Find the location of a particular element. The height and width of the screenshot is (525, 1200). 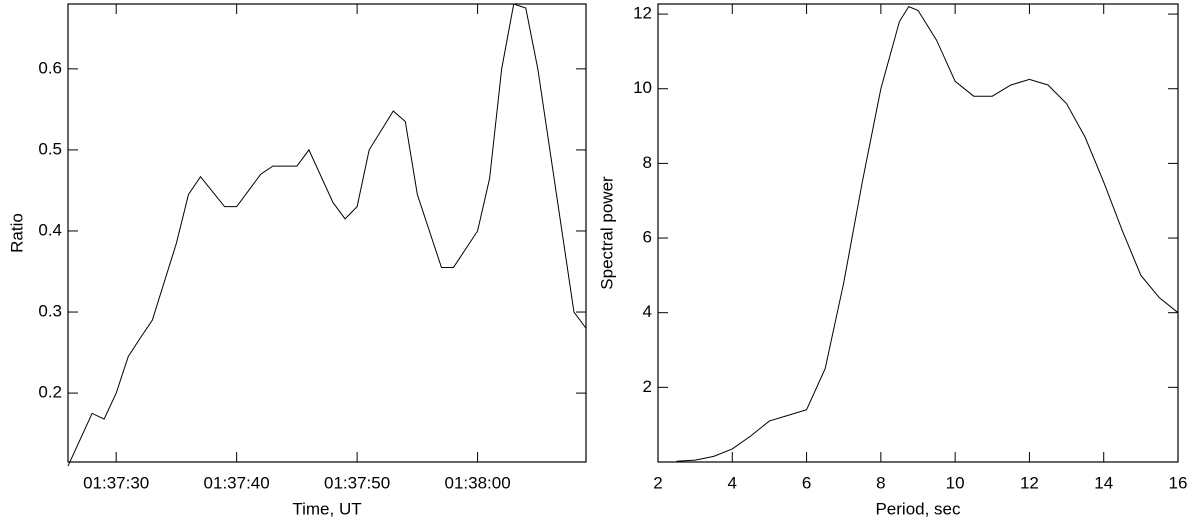

x-tick-label: 4 is located at coordinates (732, 482).